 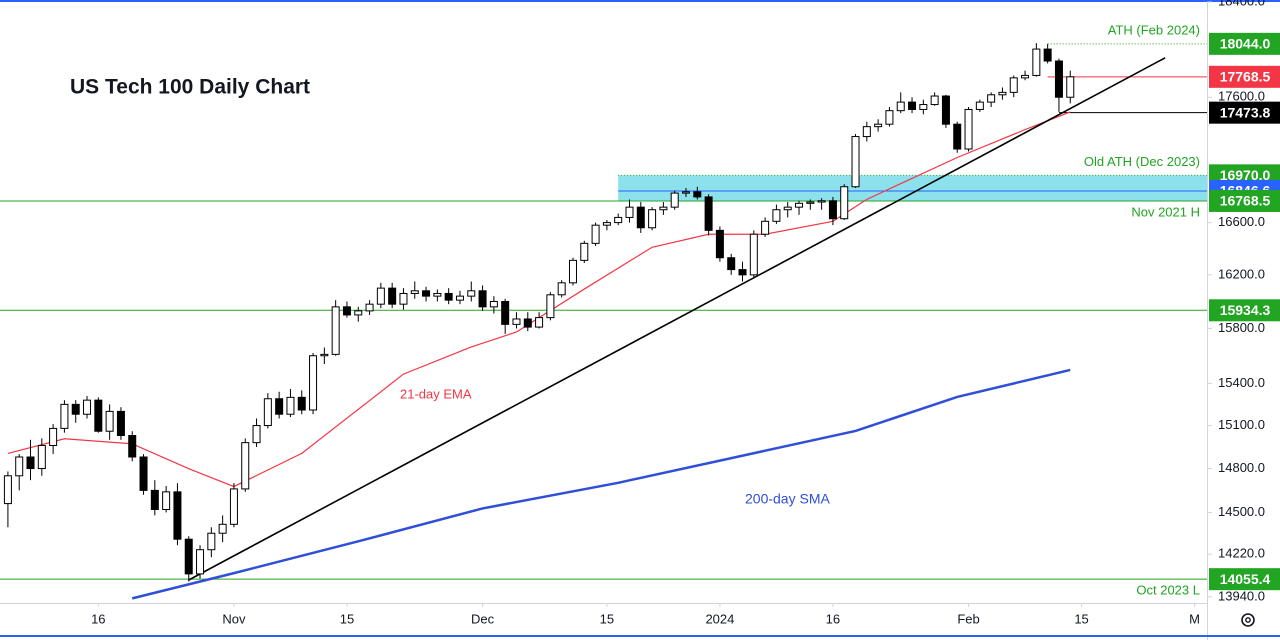 I want to click on settings-button, so click(x=1248, y=620).